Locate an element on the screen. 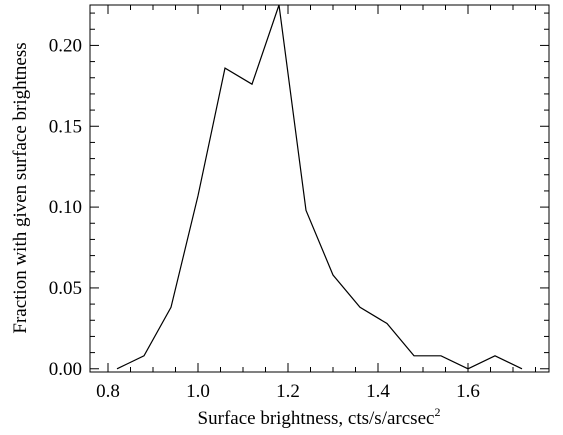 The height and width of the screenshot is (435, 563). x-tick-labels: 0.8 1.0 1.2 1.4 1.6 is located at coordinates (288, 391).